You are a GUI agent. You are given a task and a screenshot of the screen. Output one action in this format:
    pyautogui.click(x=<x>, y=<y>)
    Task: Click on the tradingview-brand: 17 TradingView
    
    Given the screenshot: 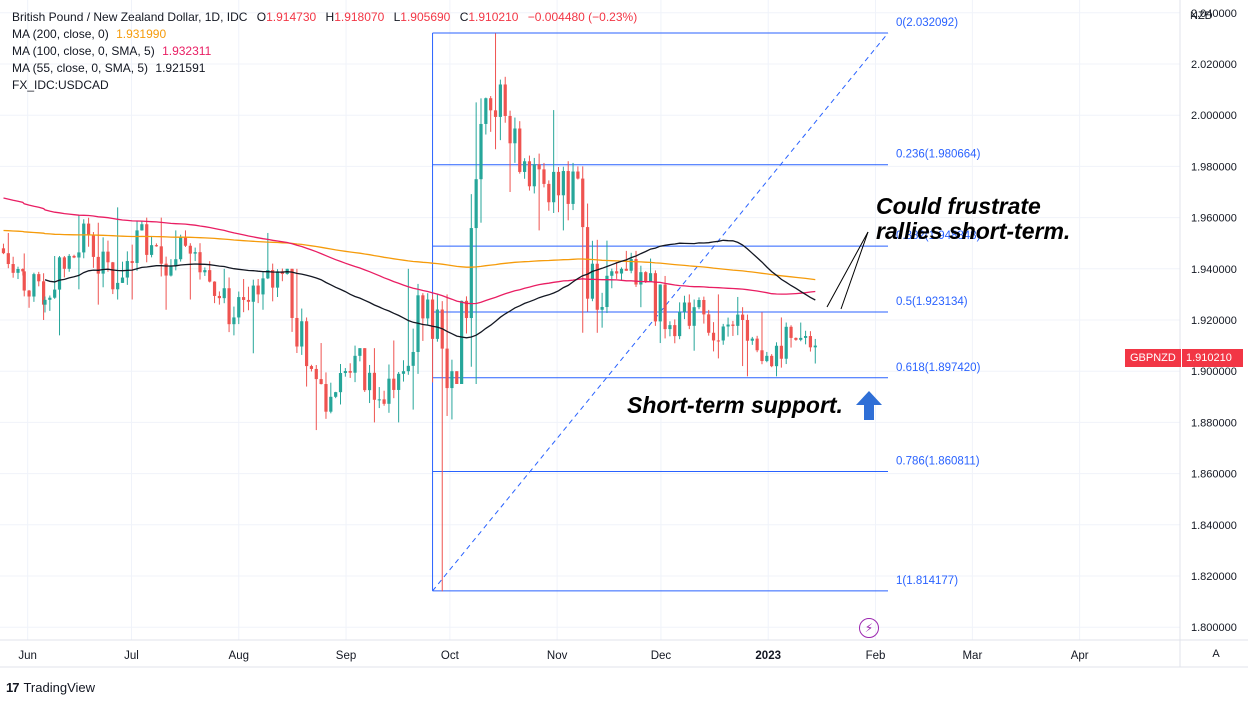 What is the action you would take?
    pyautogui.click(x=50, y=687)
    